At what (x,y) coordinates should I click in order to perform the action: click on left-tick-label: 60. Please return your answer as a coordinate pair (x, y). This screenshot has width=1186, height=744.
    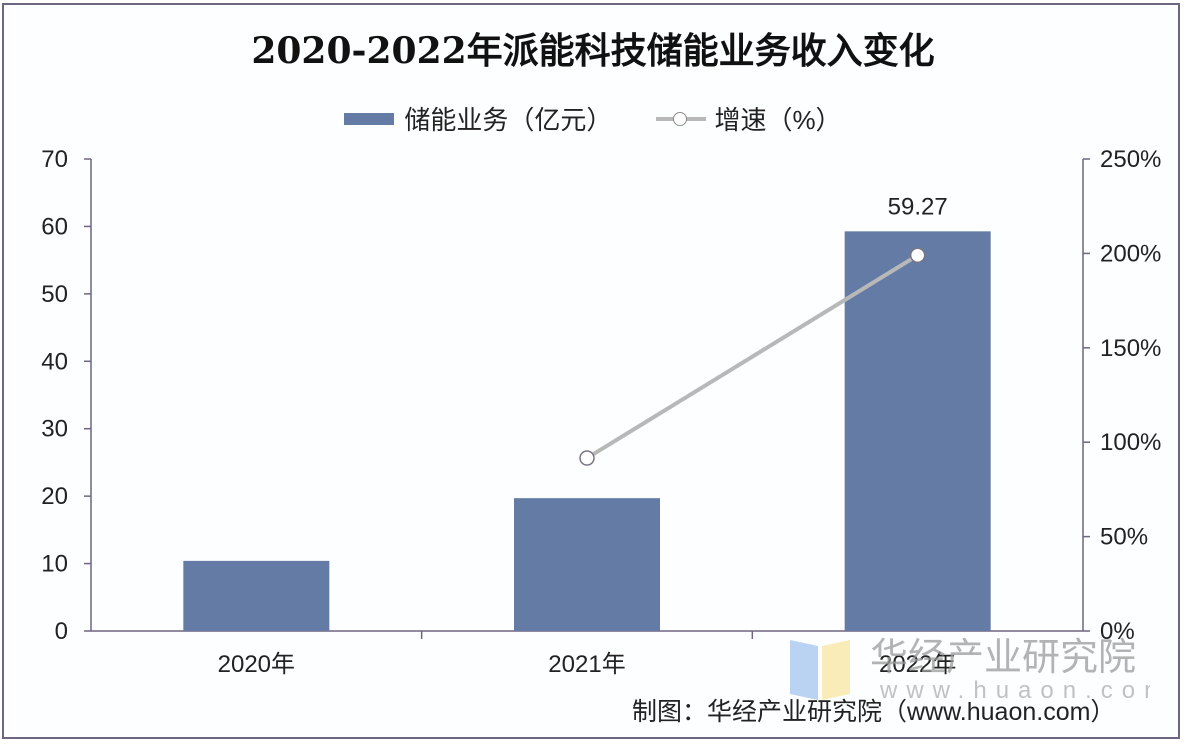
    Looking at the image, I should click on (54, 226).